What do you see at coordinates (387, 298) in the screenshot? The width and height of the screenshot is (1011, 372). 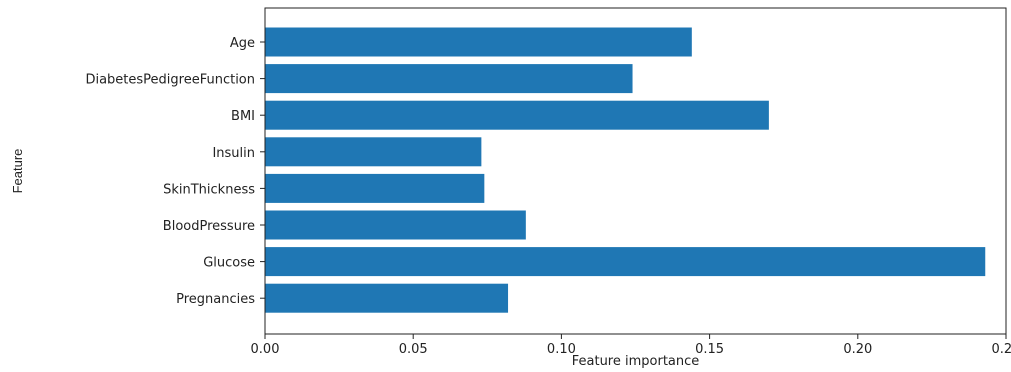 I see `bar-pregnancies` at bounding box center [387, 298].